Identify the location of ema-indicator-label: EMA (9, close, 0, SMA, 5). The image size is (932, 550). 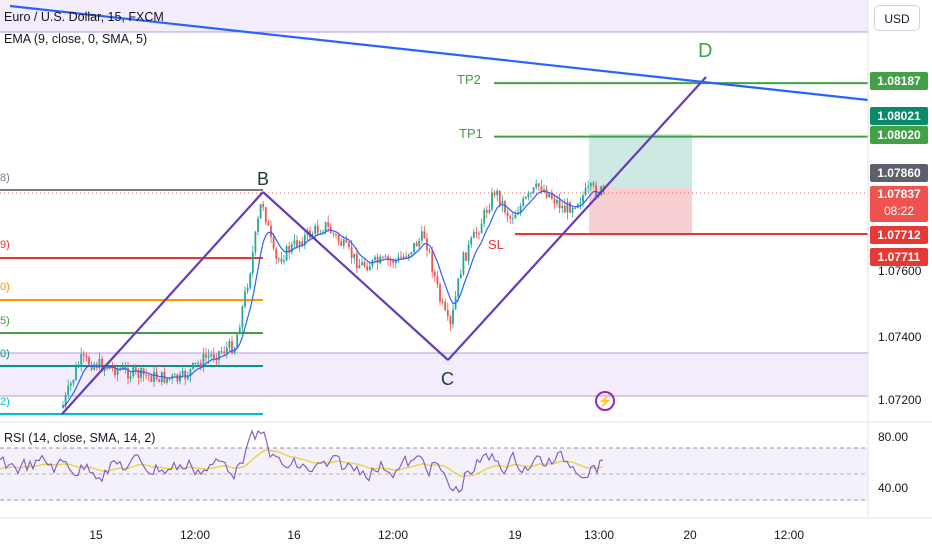
(76, 39).